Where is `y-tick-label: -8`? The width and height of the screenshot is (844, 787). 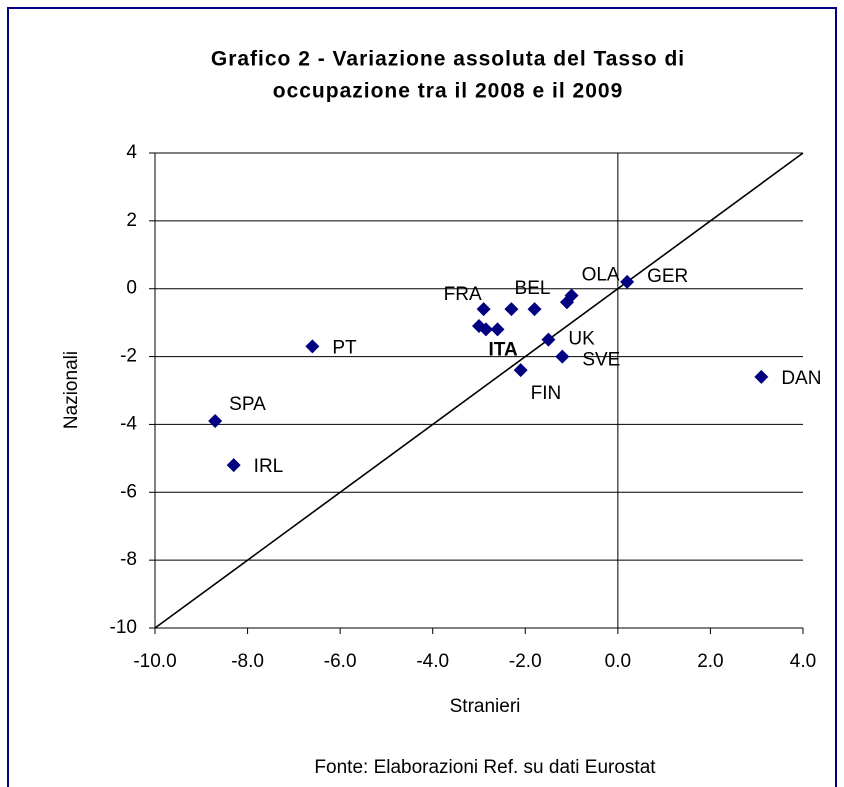 y-tick-label: -8 is located at coordinates (128, 559).